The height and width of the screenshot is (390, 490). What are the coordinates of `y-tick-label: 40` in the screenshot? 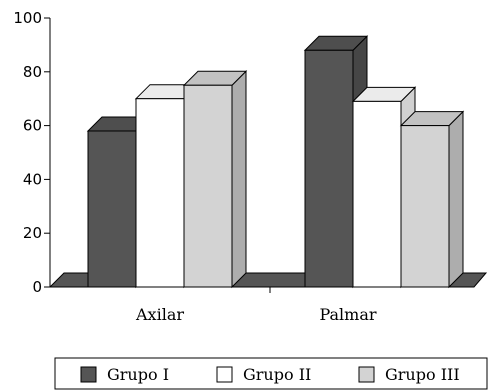 It's located at (32, 179).